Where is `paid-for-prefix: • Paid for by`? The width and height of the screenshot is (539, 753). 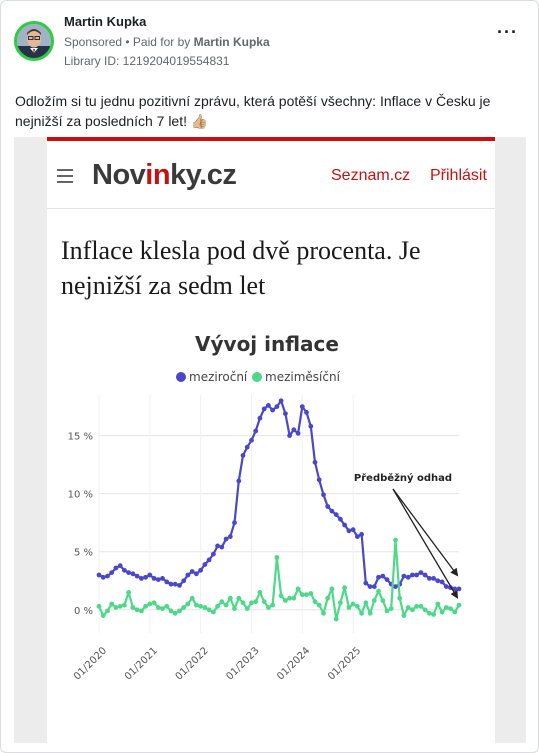
paid-for-prefix: • Paid for by is located at coordinates (158, 42).